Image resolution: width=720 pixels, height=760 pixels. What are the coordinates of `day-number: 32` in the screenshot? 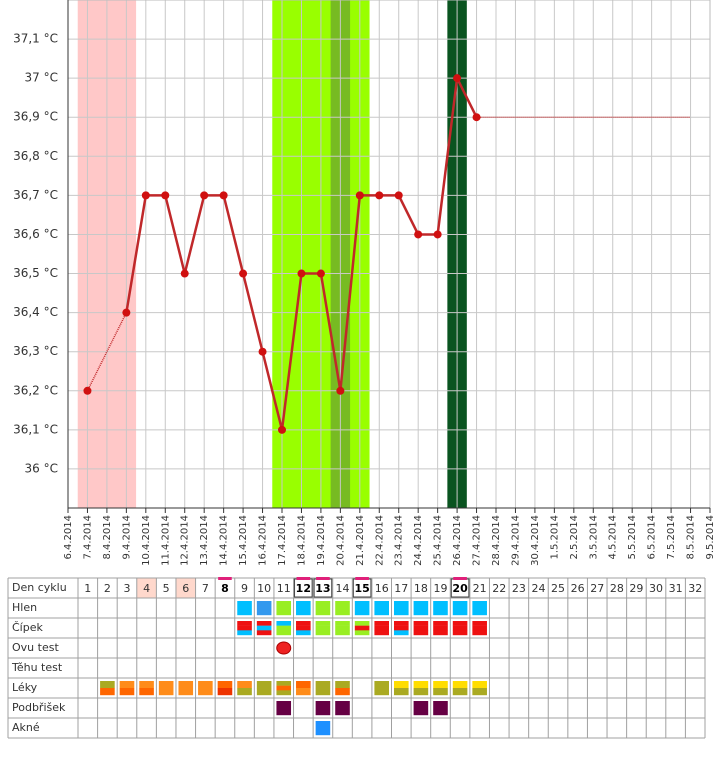 It's located at (695, 588).